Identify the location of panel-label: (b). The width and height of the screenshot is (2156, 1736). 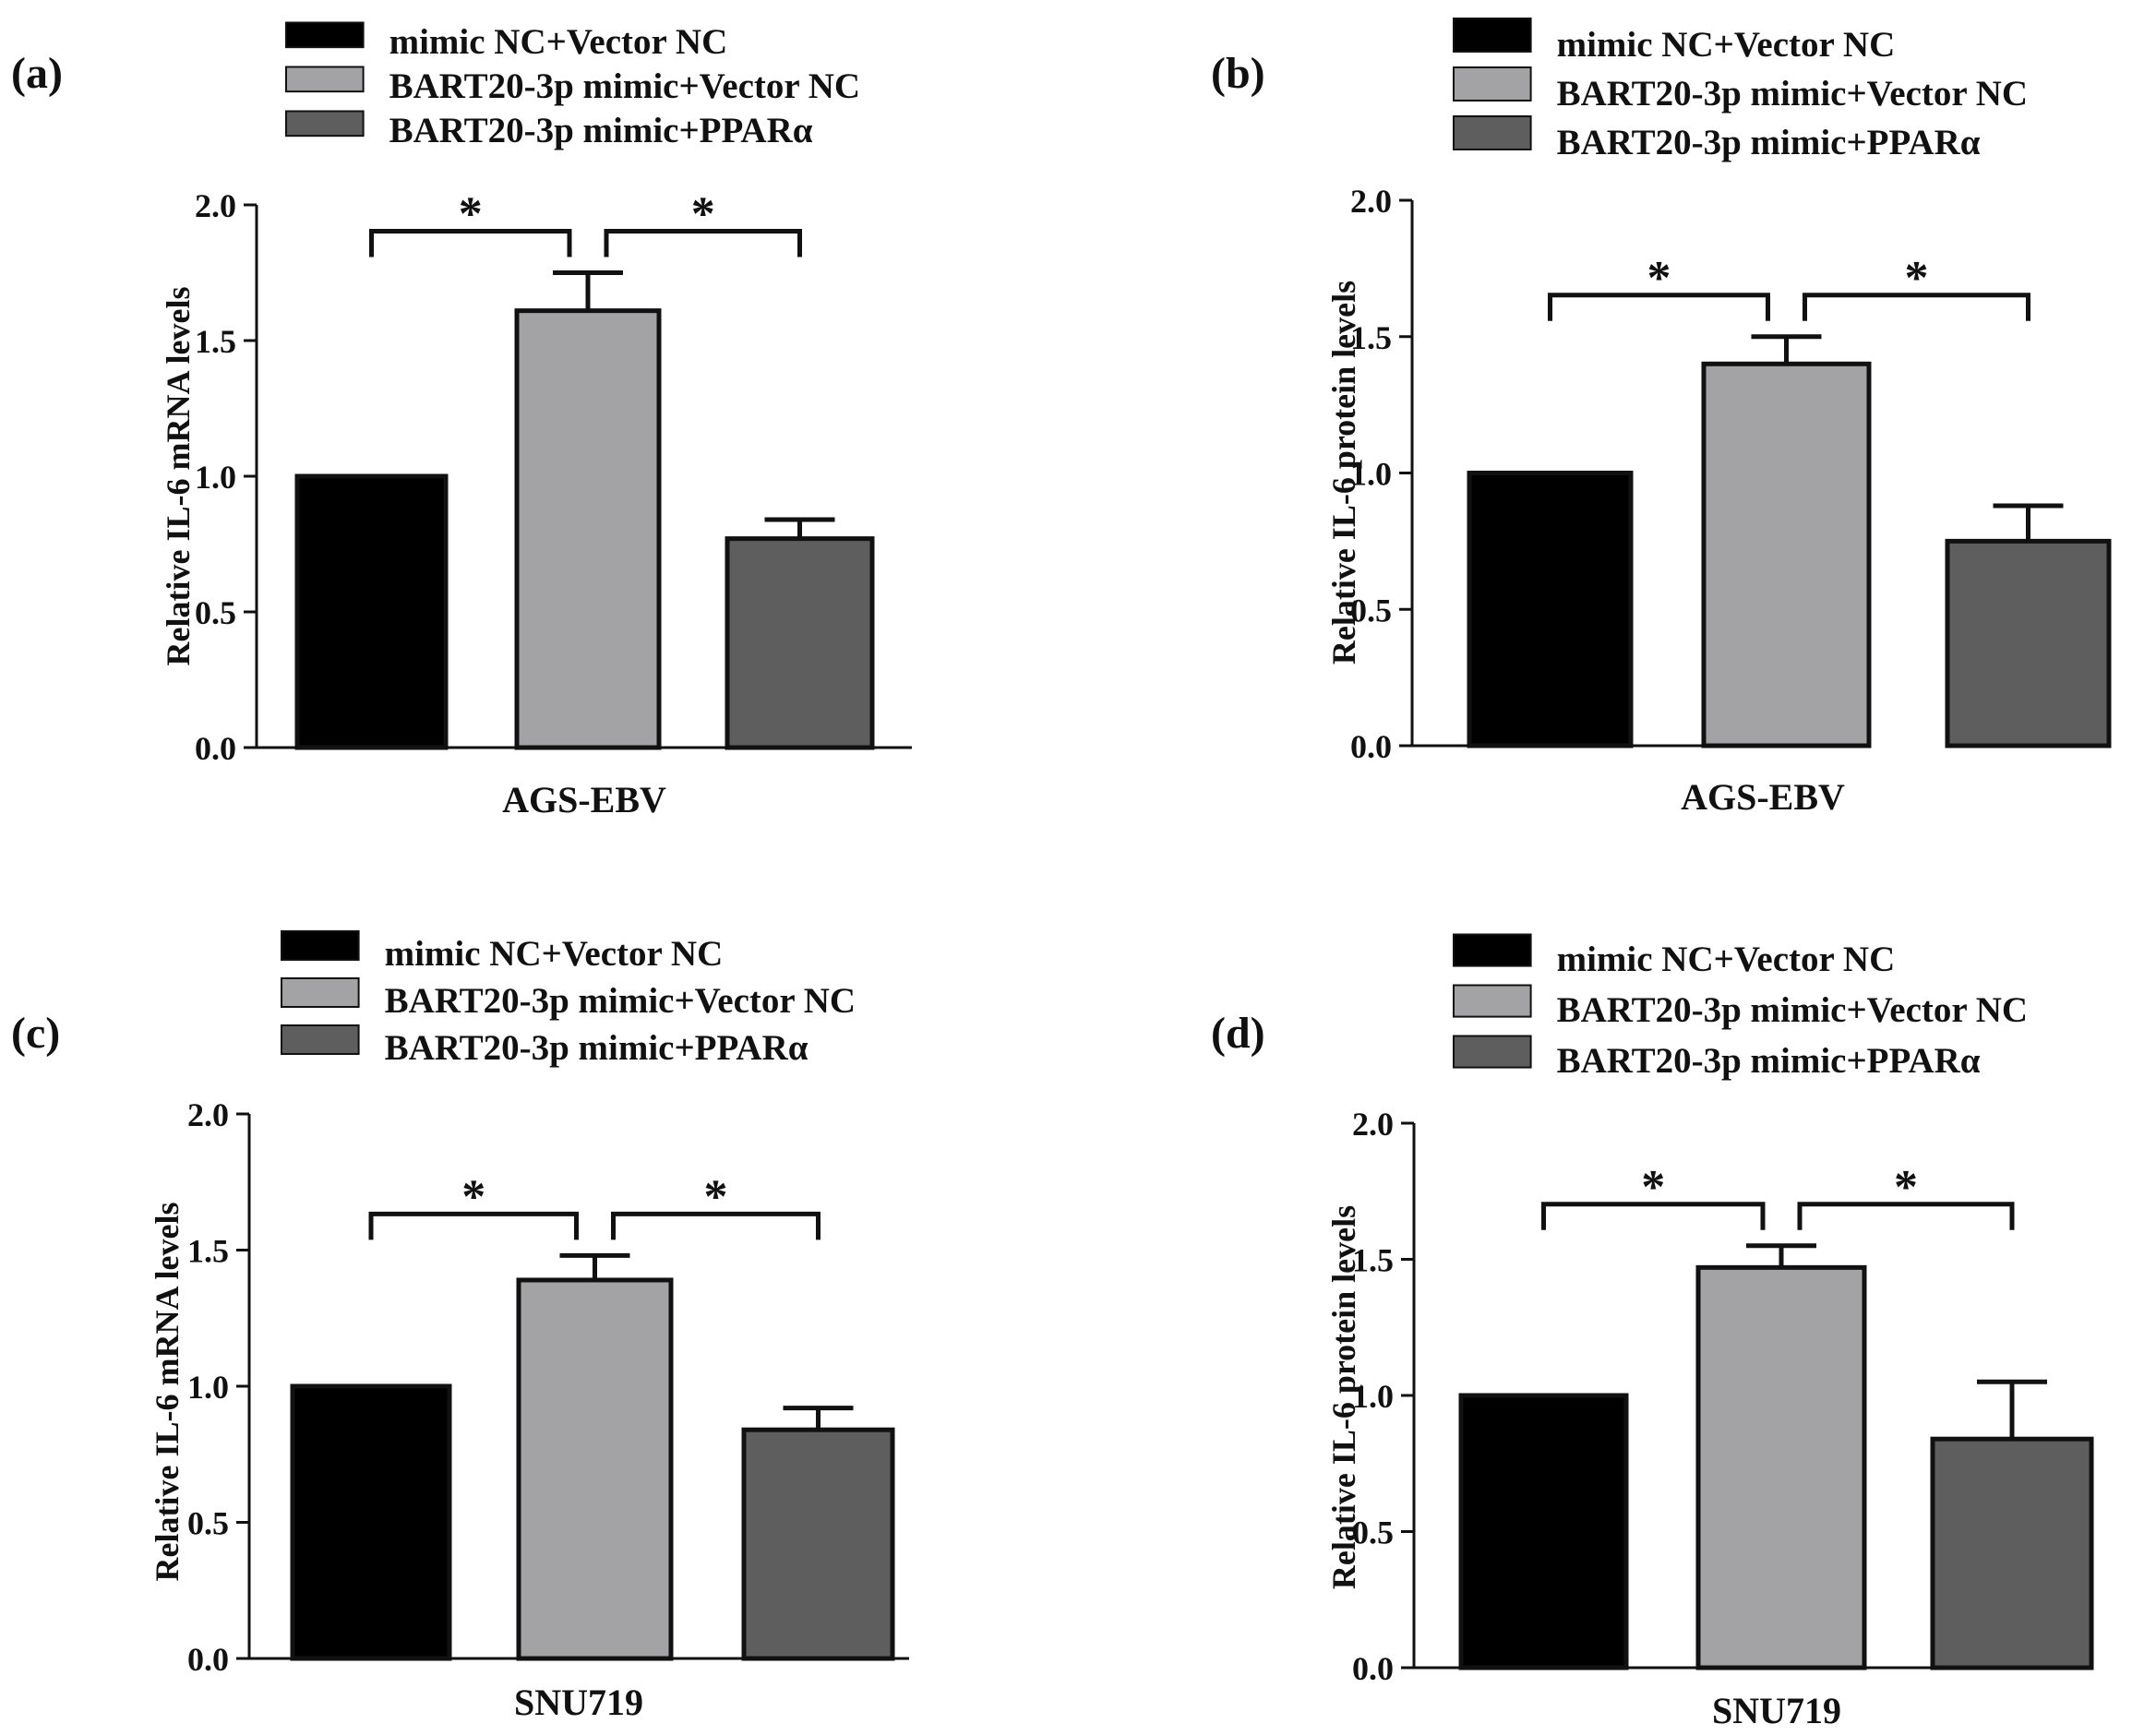
(1238, 73).